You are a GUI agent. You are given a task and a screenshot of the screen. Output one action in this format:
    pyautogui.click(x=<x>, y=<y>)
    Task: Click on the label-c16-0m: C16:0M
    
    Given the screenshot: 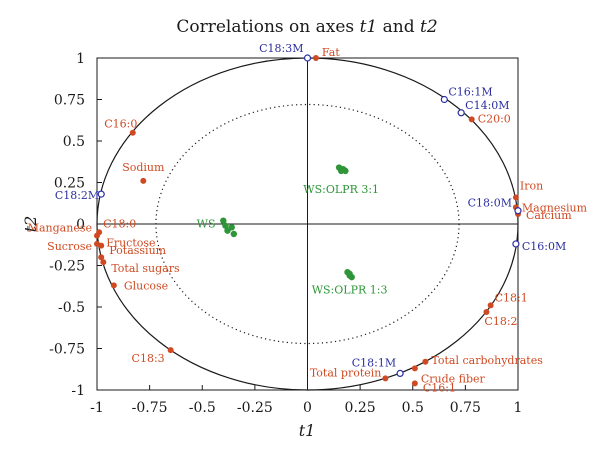 What is the action you would take?
    pyautogui.click(x=544, y=246)
    